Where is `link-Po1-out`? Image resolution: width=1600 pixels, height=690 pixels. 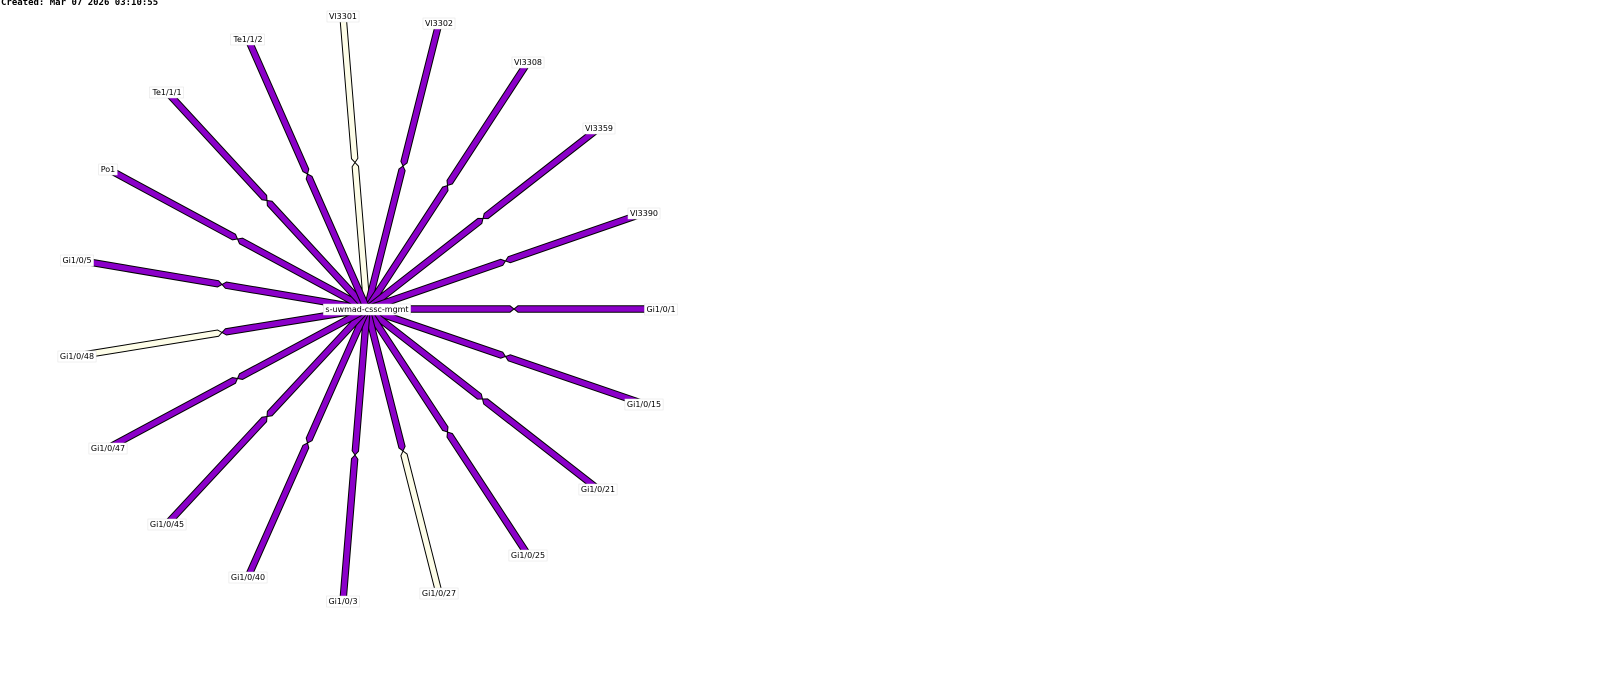 link-Po1-out is located at coordinates (172, 203).